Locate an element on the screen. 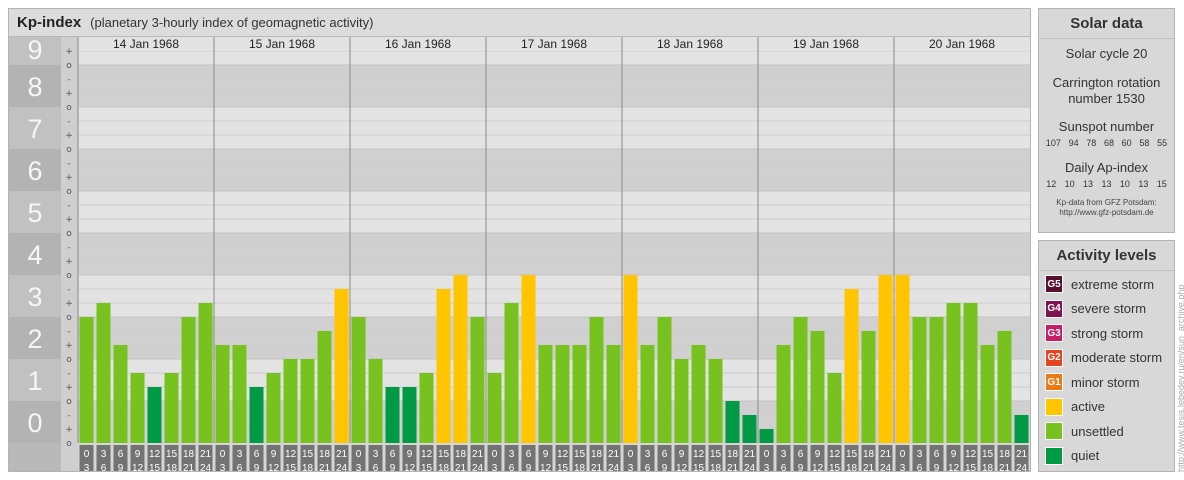 The width and height of the screenshot is (1184, 480). minor-tick-label: + is located at coordinates (69, 262).